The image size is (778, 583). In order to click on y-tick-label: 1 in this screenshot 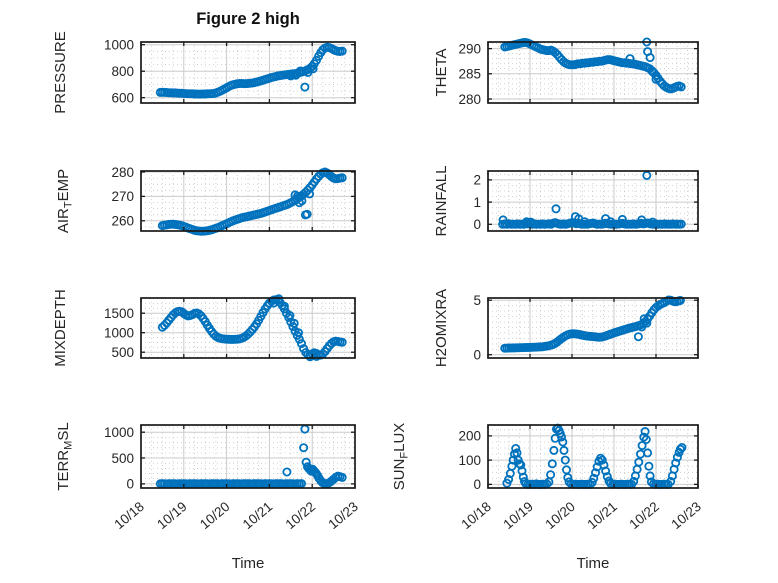, I will do `click(477, 202)`.